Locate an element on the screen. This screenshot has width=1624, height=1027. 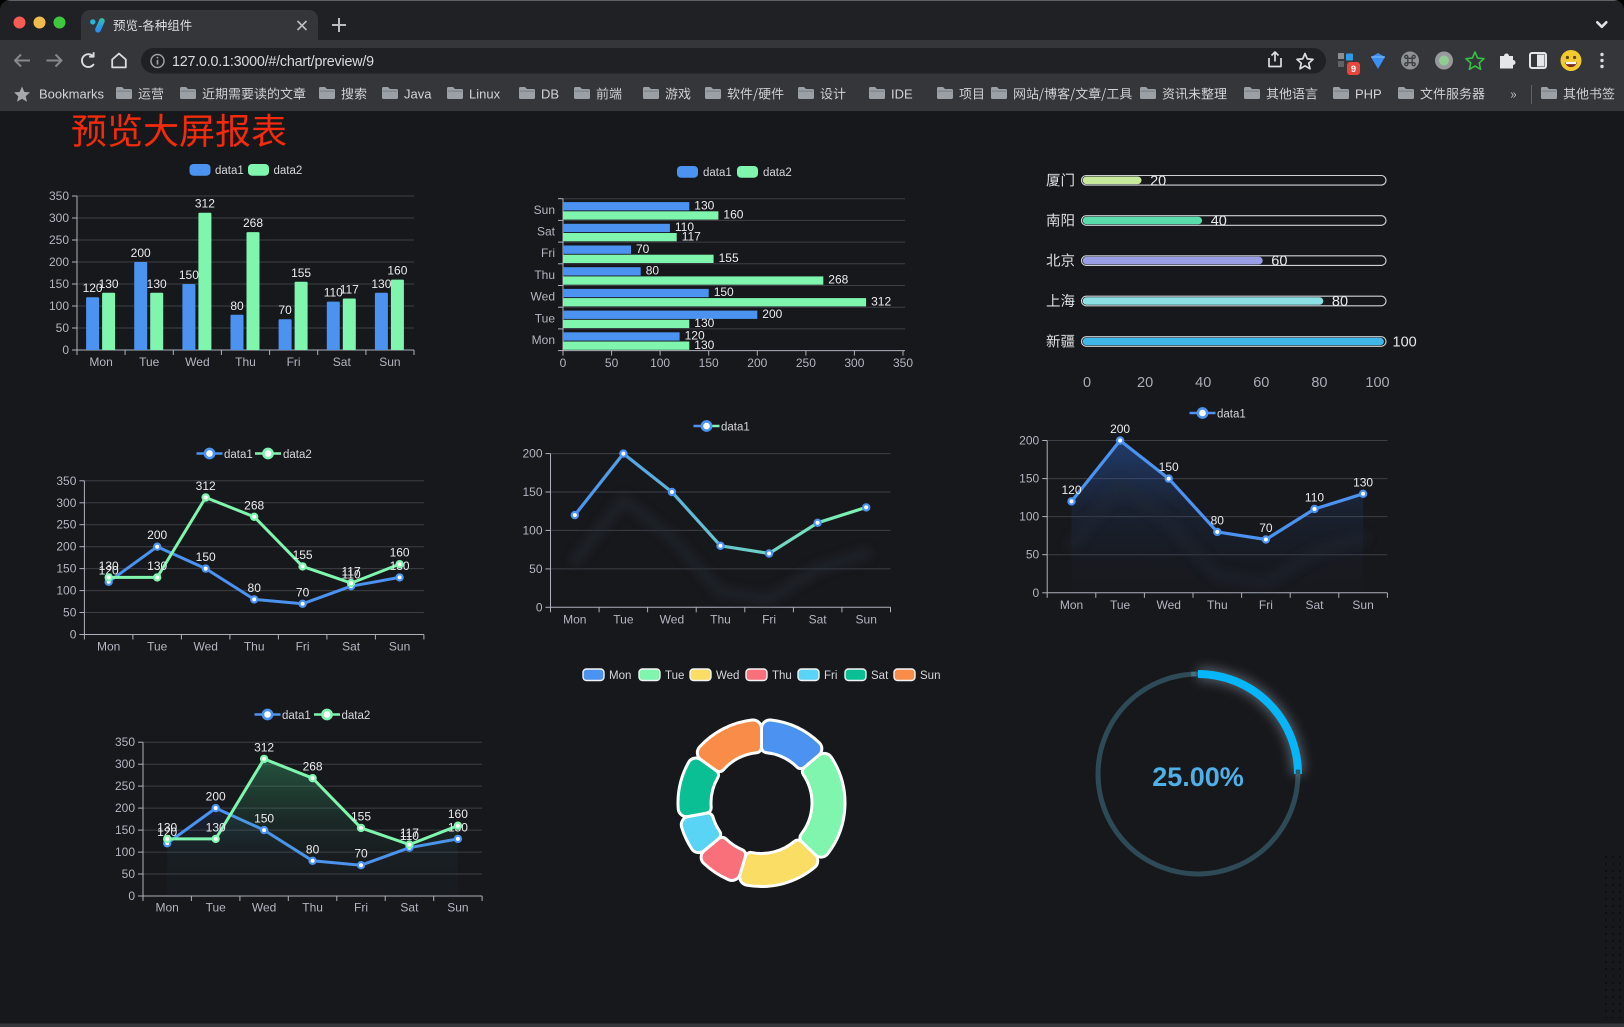
svg-text: DB is located at coordinates (550, 94).